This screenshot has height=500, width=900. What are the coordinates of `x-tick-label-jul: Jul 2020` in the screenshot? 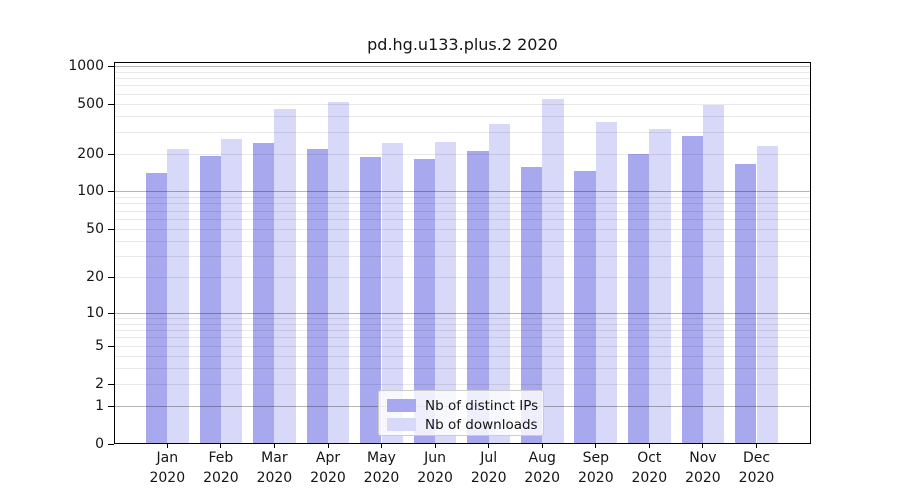 It's located at (489, 468).